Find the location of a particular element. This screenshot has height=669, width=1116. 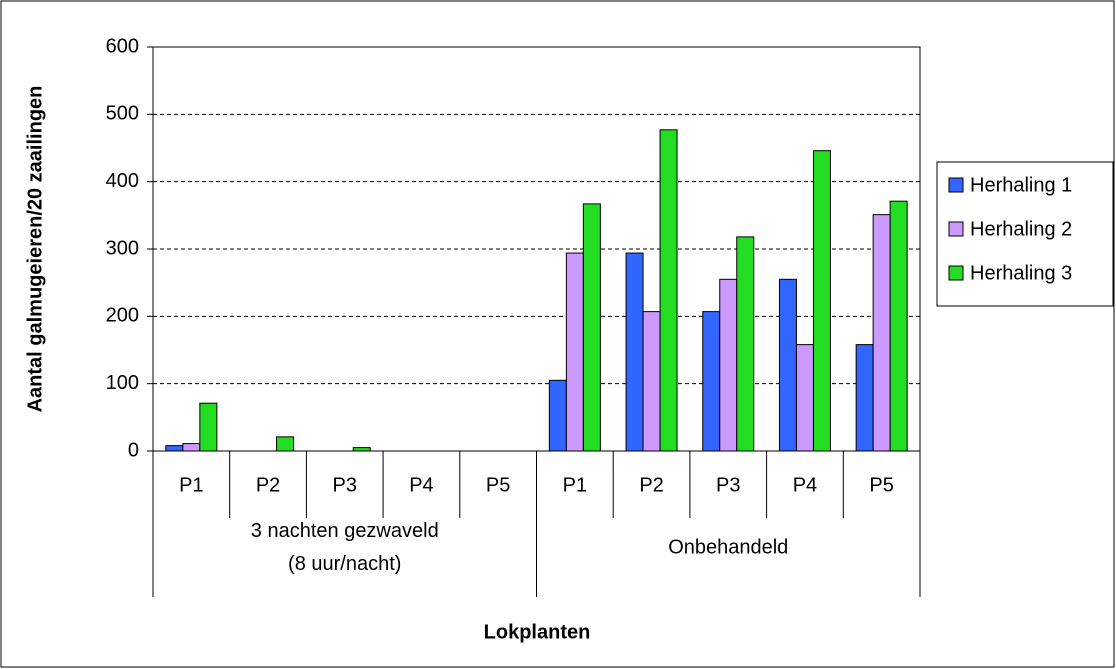

legend-label: Herhaling 1 is located at coordinates (1021, 185).